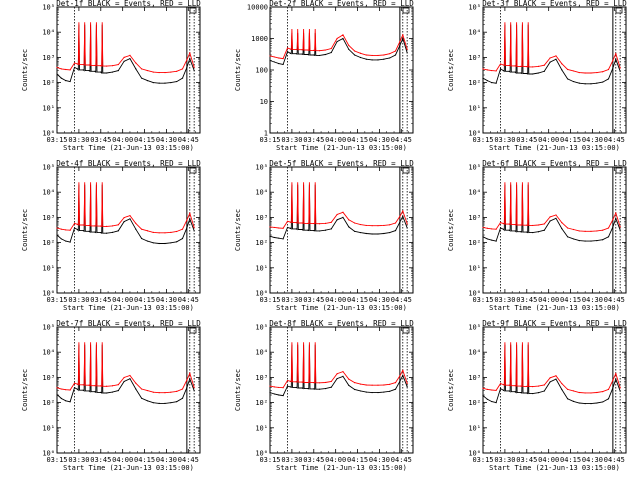 The image size is (640, 480). Describe the element at coordinates (193, 330) in the screenshot. I see `corner-box-icon` at that location.